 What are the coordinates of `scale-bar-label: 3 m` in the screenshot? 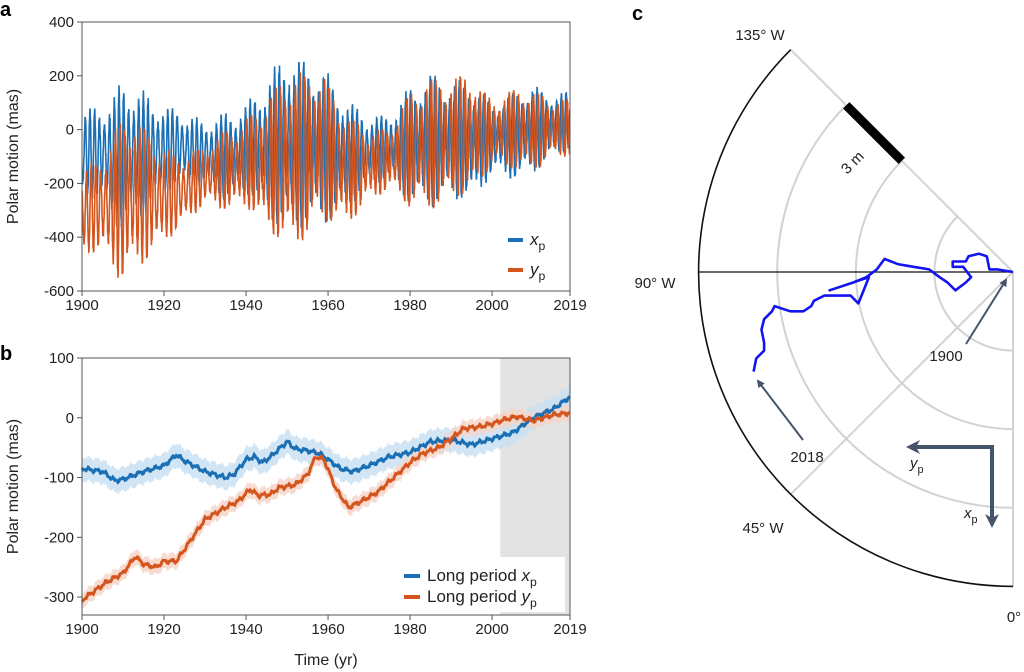 It's located at (853, 163).